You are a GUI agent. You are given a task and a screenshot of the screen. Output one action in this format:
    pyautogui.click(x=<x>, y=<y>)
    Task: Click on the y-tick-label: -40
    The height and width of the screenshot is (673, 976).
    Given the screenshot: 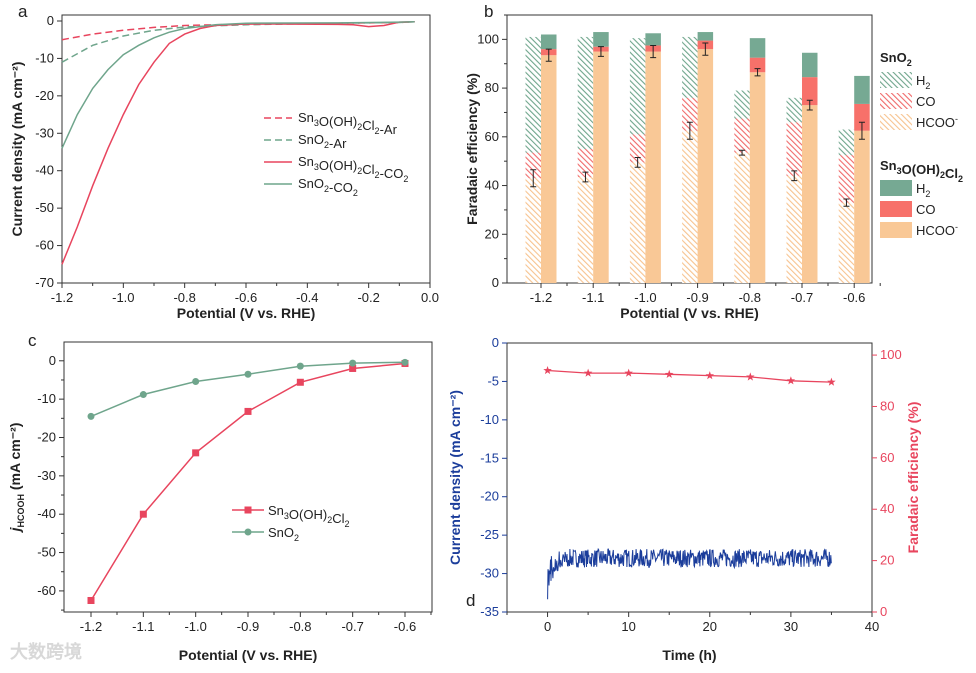 What is the action you would take?
    pyautogui.click(x=44, y=170)
    